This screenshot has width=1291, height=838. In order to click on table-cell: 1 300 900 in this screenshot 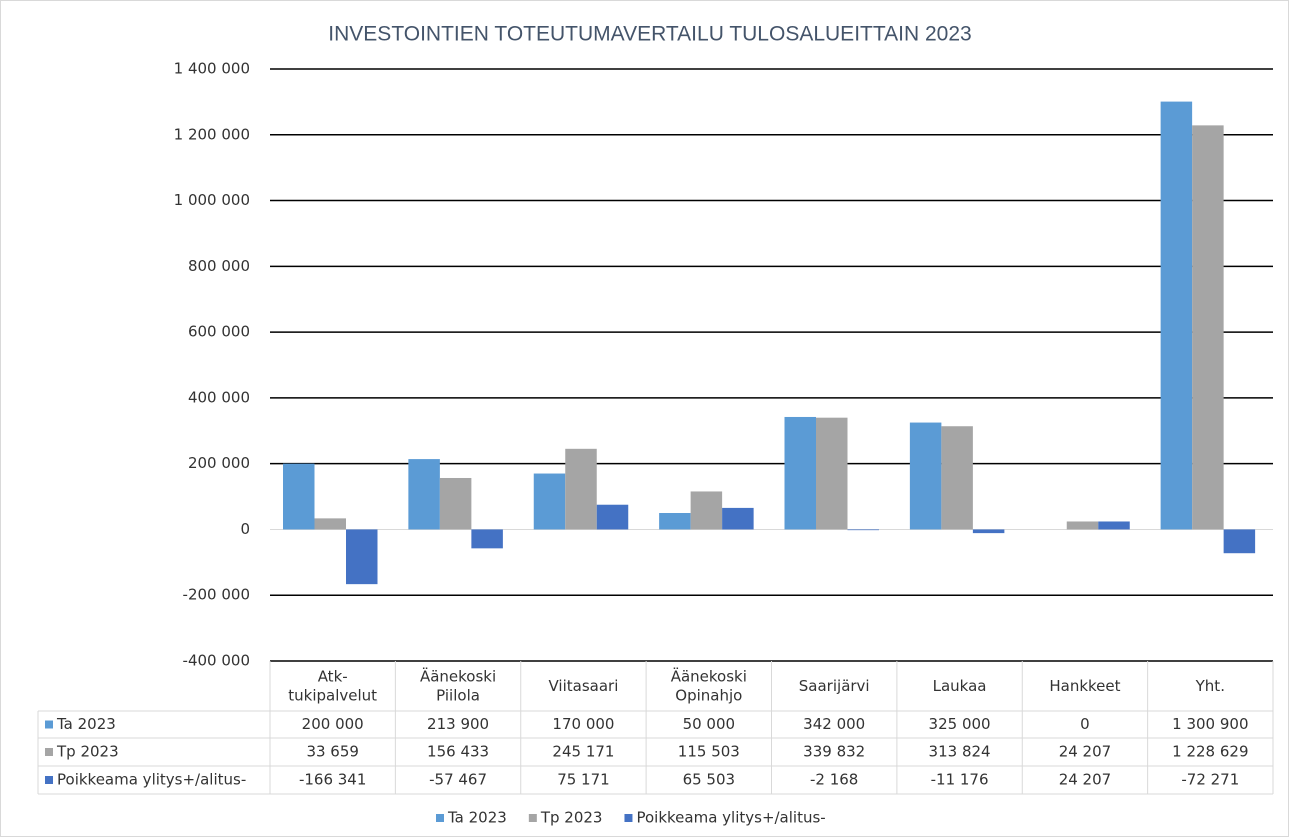, I will do `click(1210, 724)`.